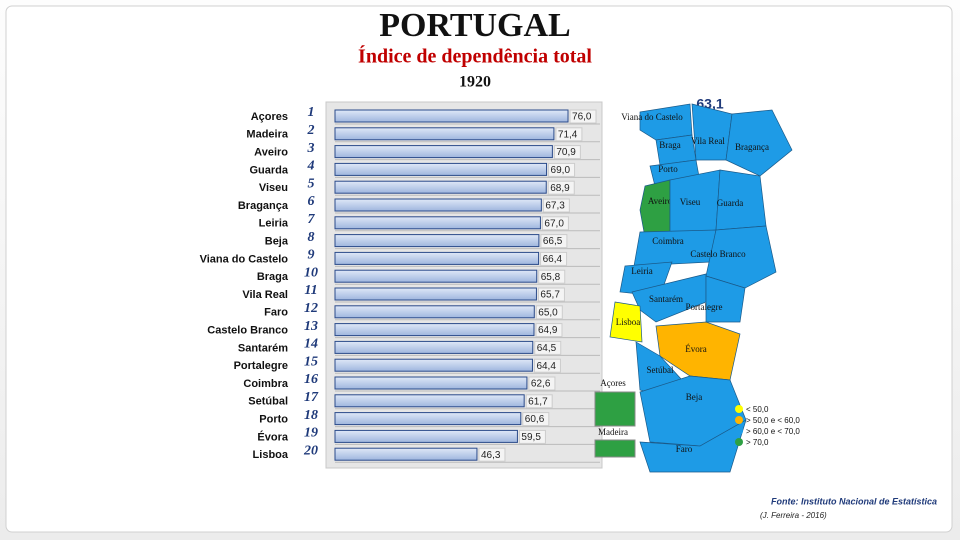 This screenshot has height=540, width=960. Describe the element at coordinates (271, 455) in the screenshot. I see `category-label: Lisboa` at that location.